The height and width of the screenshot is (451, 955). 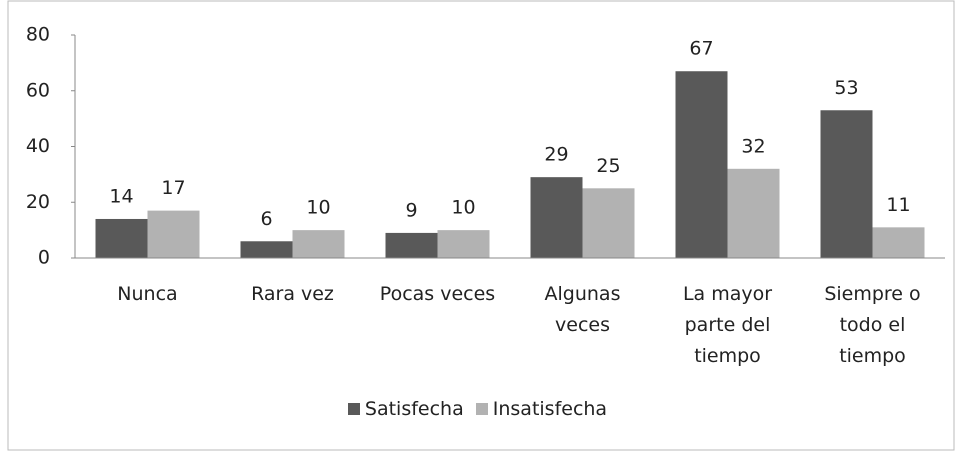 I want to click on y-tick-label: 0, so click(x=44, y=258).